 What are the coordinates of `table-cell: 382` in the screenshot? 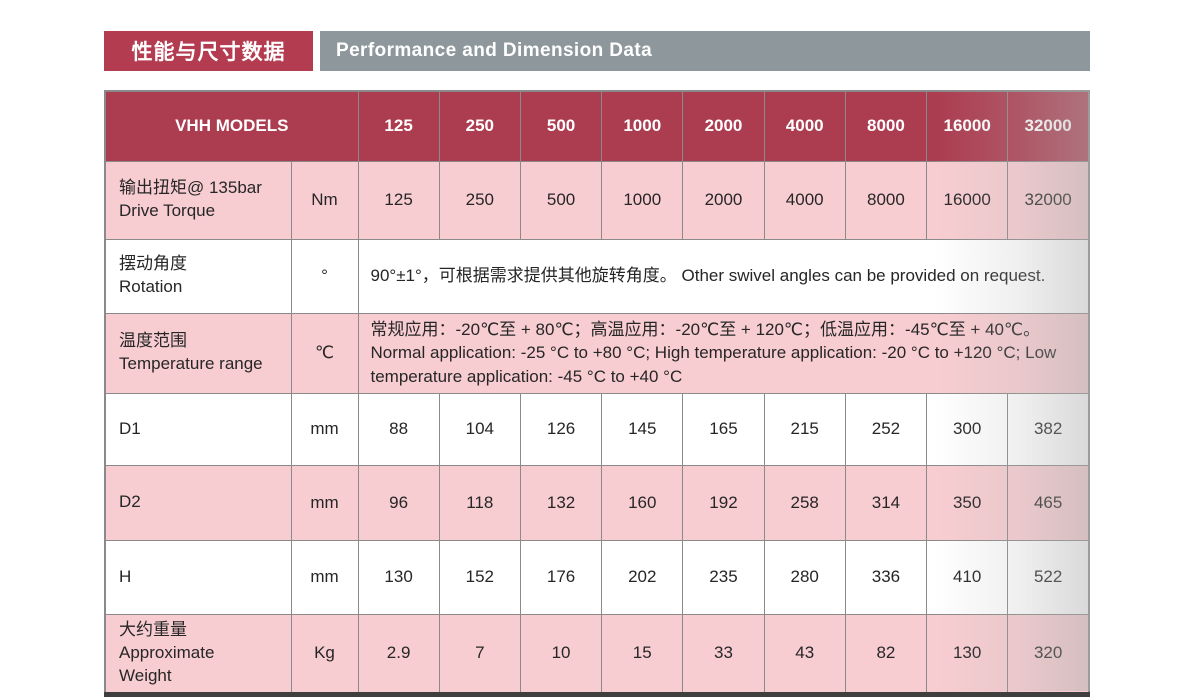 It's located at (1048, 429).